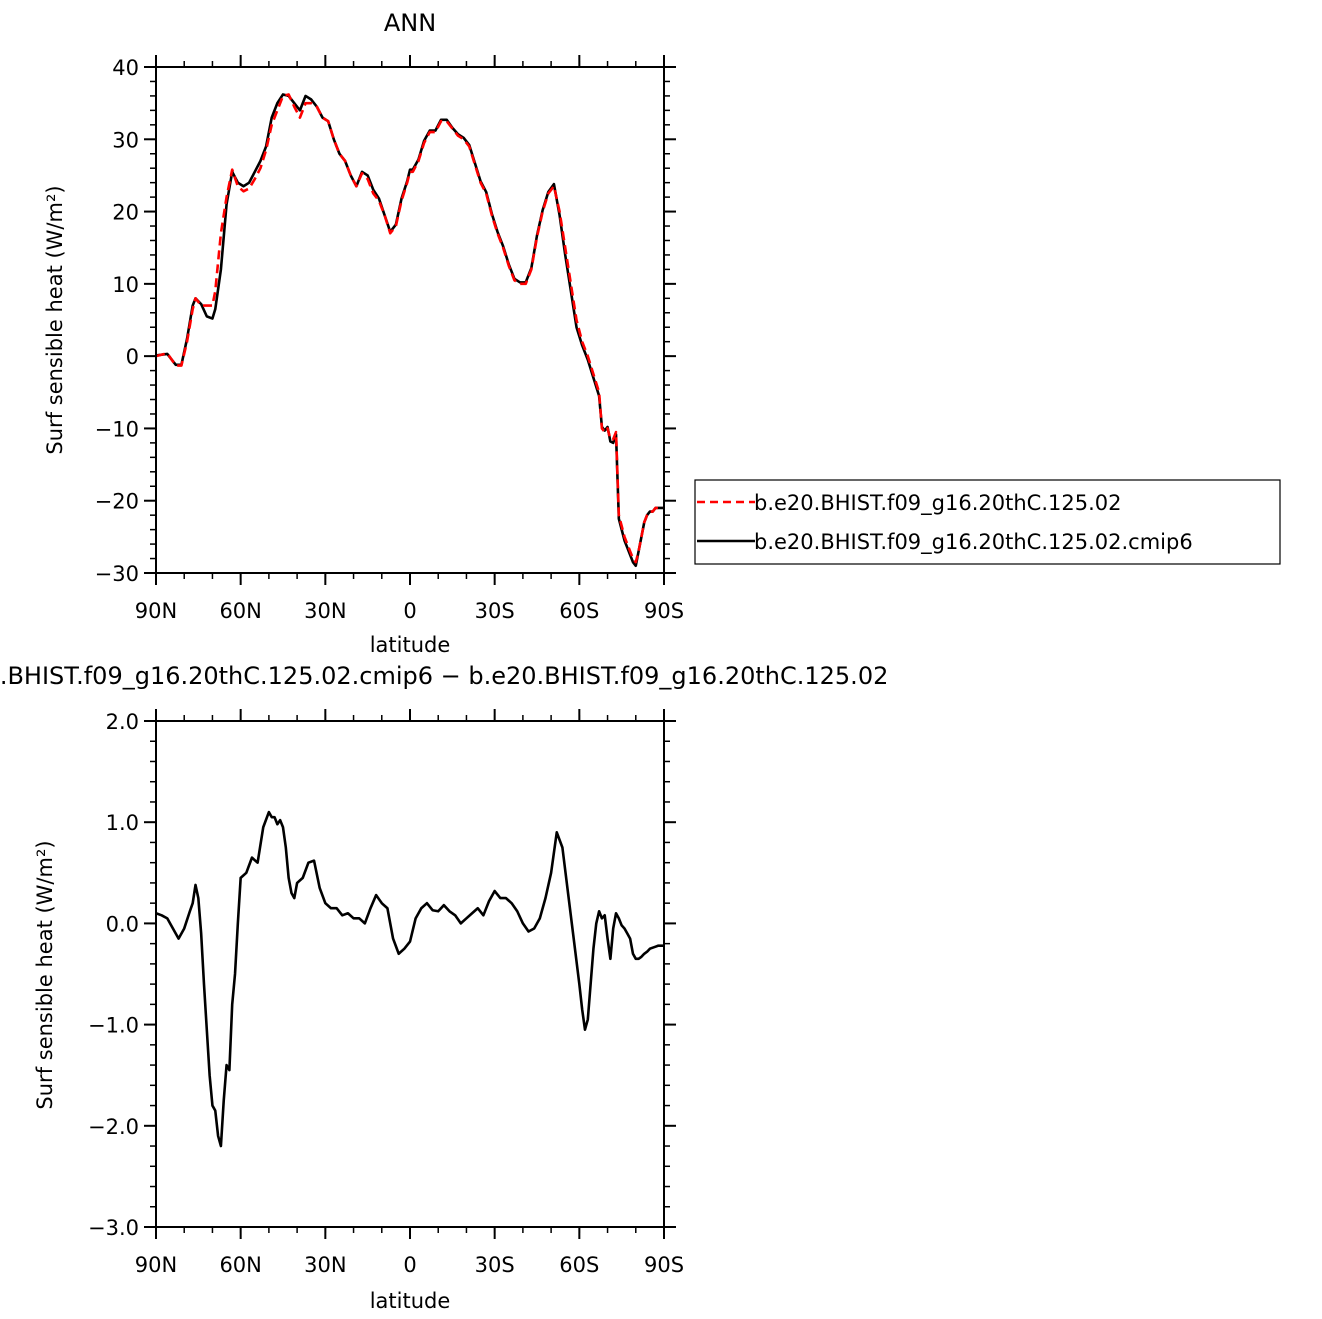 The image size is (1322, 1319). I want to click on top-ytick-label: −10, so click(117, 429).